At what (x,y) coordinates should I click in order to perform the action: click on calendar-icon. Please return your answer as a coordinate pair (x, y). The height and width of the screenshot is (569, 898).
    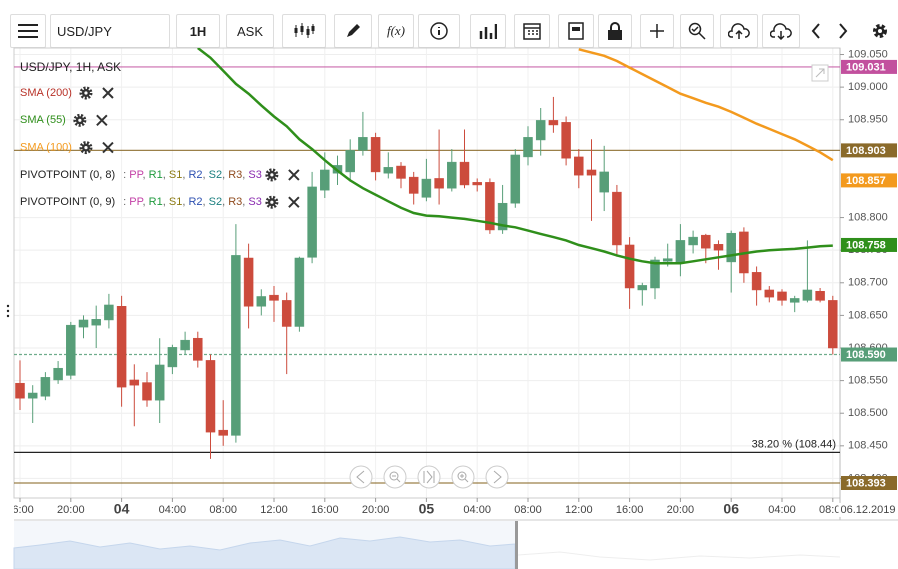
    Looking at the image, I should click on (532, 31).